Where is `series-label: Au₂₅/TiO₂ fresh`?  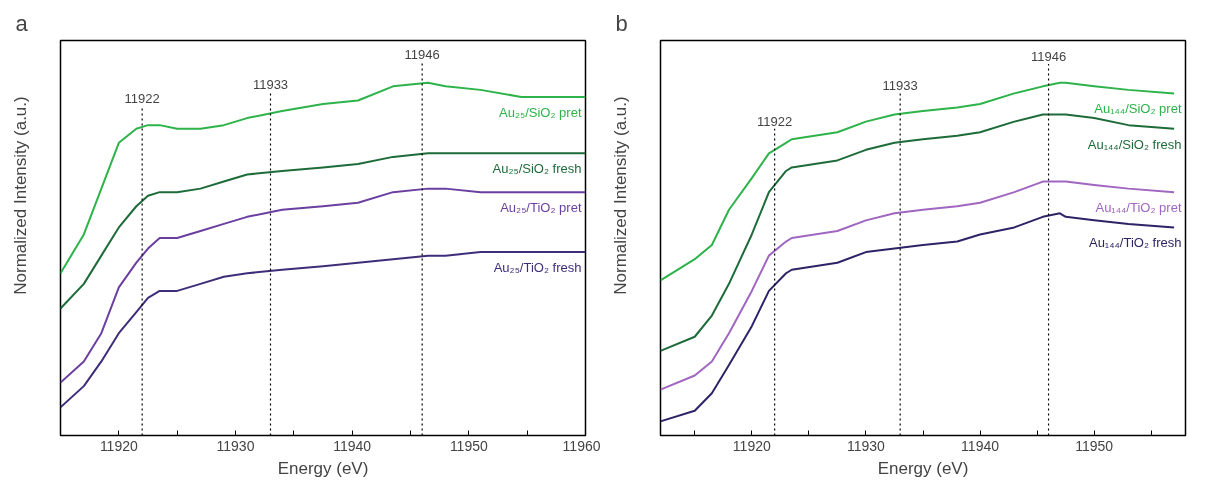 series-label: Au₂₅/TiO₂ fresh is located at coordinates (537, 268).